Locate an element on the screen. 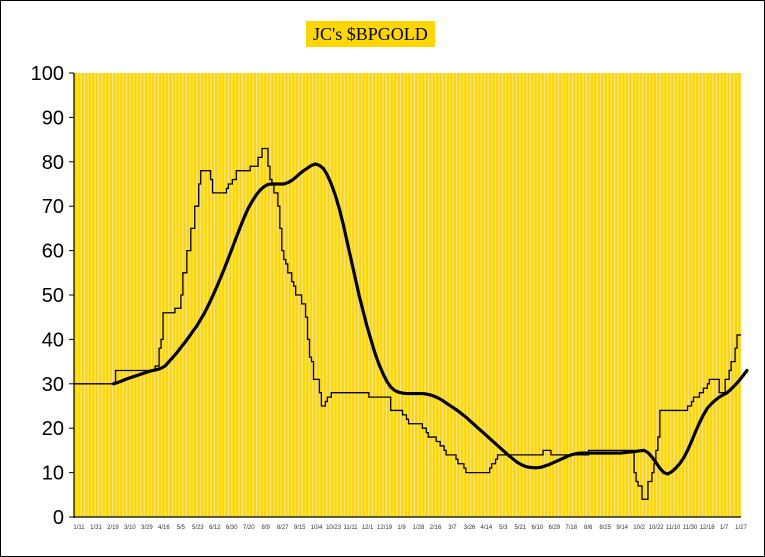 The image size is (765, 557). x-tick-label: 10/4 is located at coordinates (317, 528).